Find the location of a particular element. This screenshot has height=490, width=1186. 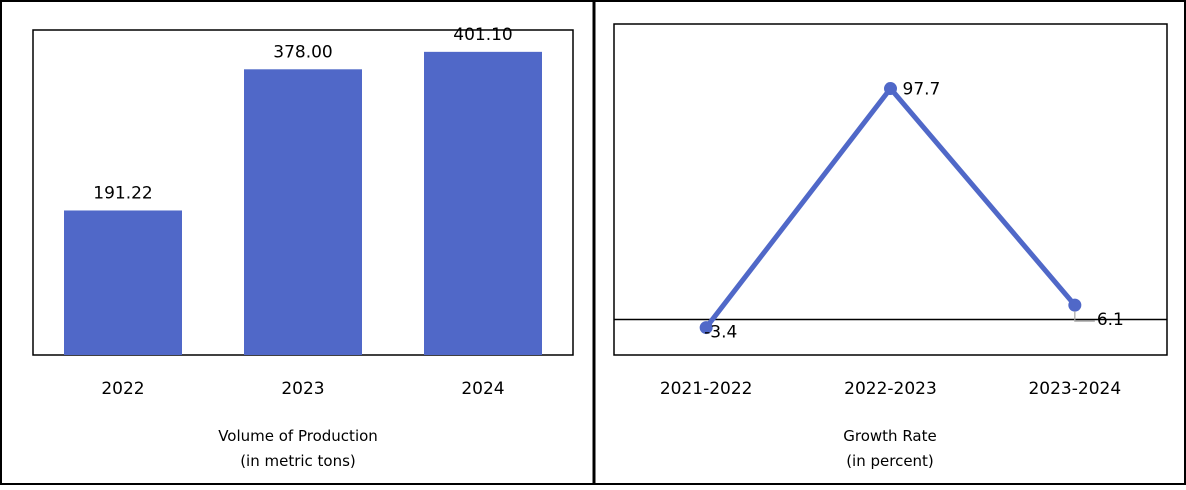

x-tick-2022-2023: 2022-2023 is located at coordinates (890, 389).